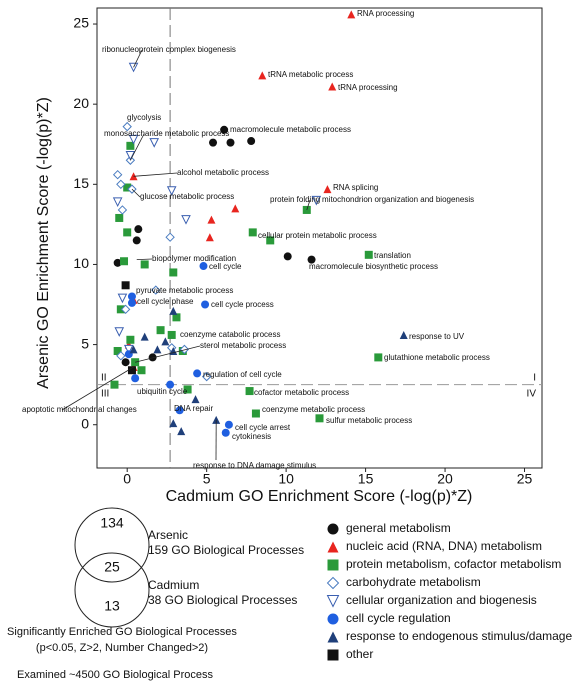 The image size is (578, 694). What do you see at coordinates (207, 479) in the screenshot?
I see `x-tick-label: 5` at bounding box center [207, 479].